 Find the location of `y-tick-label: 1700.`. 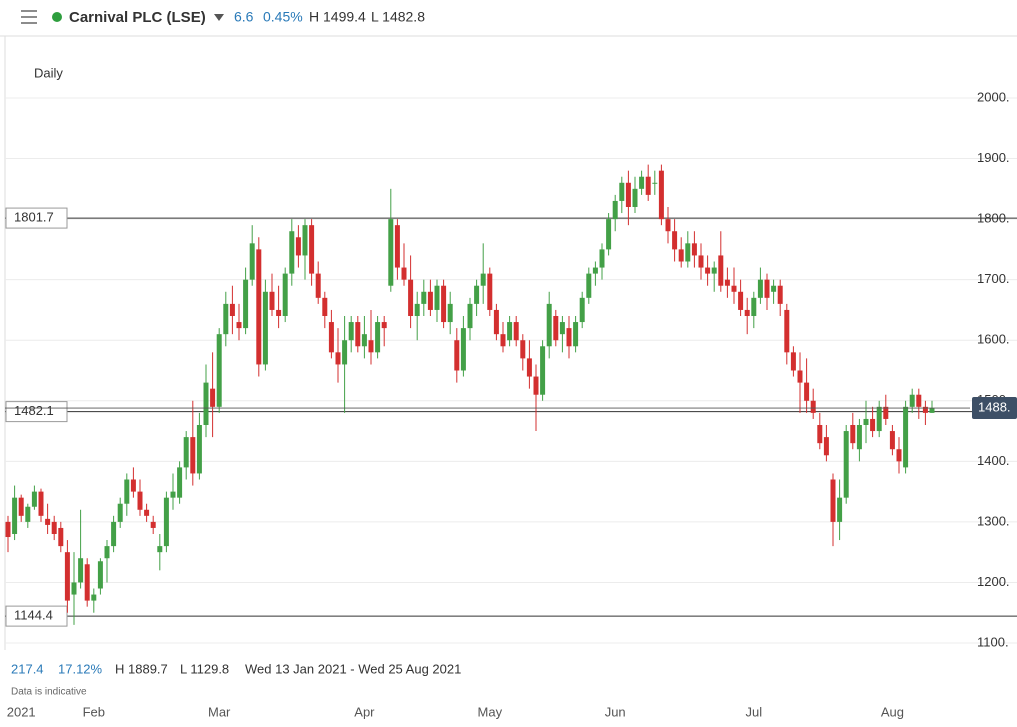

y-tick-label: 1700. is located at coordinates (993, 278).